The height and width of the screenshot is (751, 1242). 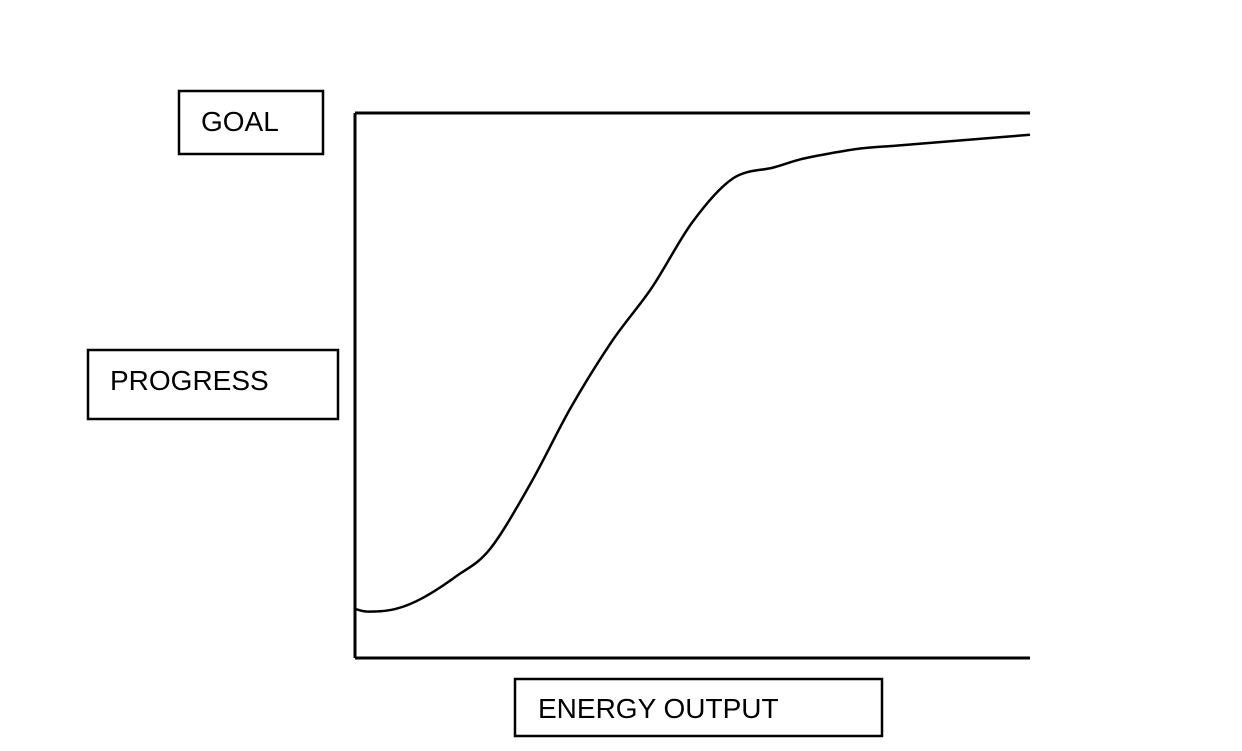 What do you see at coordinates (189, 380) in the screenshot?
I see `y-axis-label: PROGRESS` at bounding box center [189, 380].